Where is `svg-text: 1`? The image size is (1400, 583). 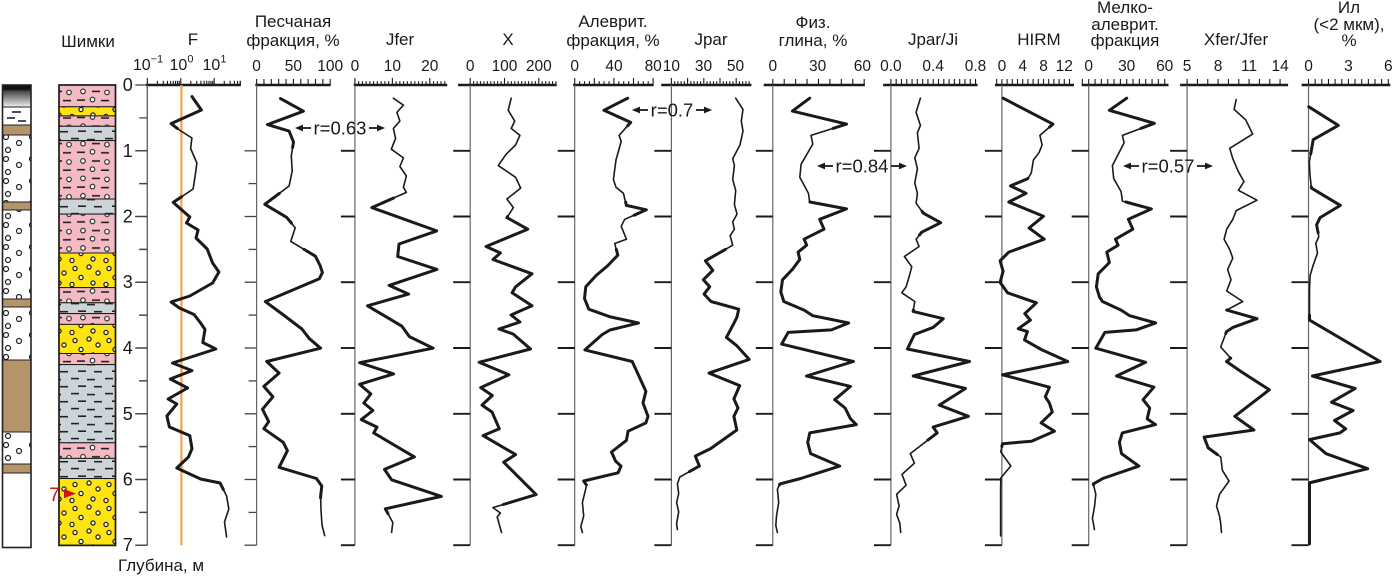
svg-text: 1 is located at coordinates (128, 151).